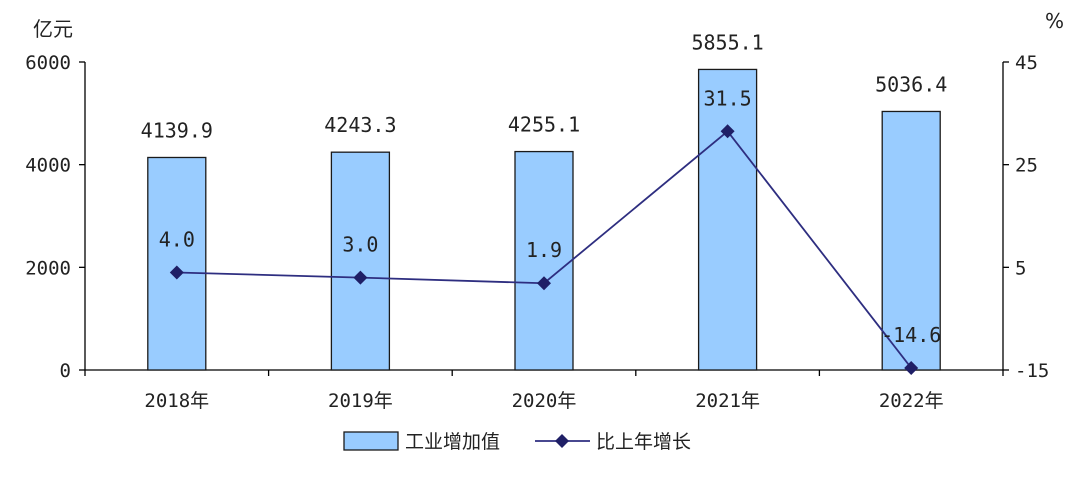  What do you see at coordinates (53, 29) in the screenshot?
I see `y-left-axis-title: 亿元` at bounding box center [53, 29].